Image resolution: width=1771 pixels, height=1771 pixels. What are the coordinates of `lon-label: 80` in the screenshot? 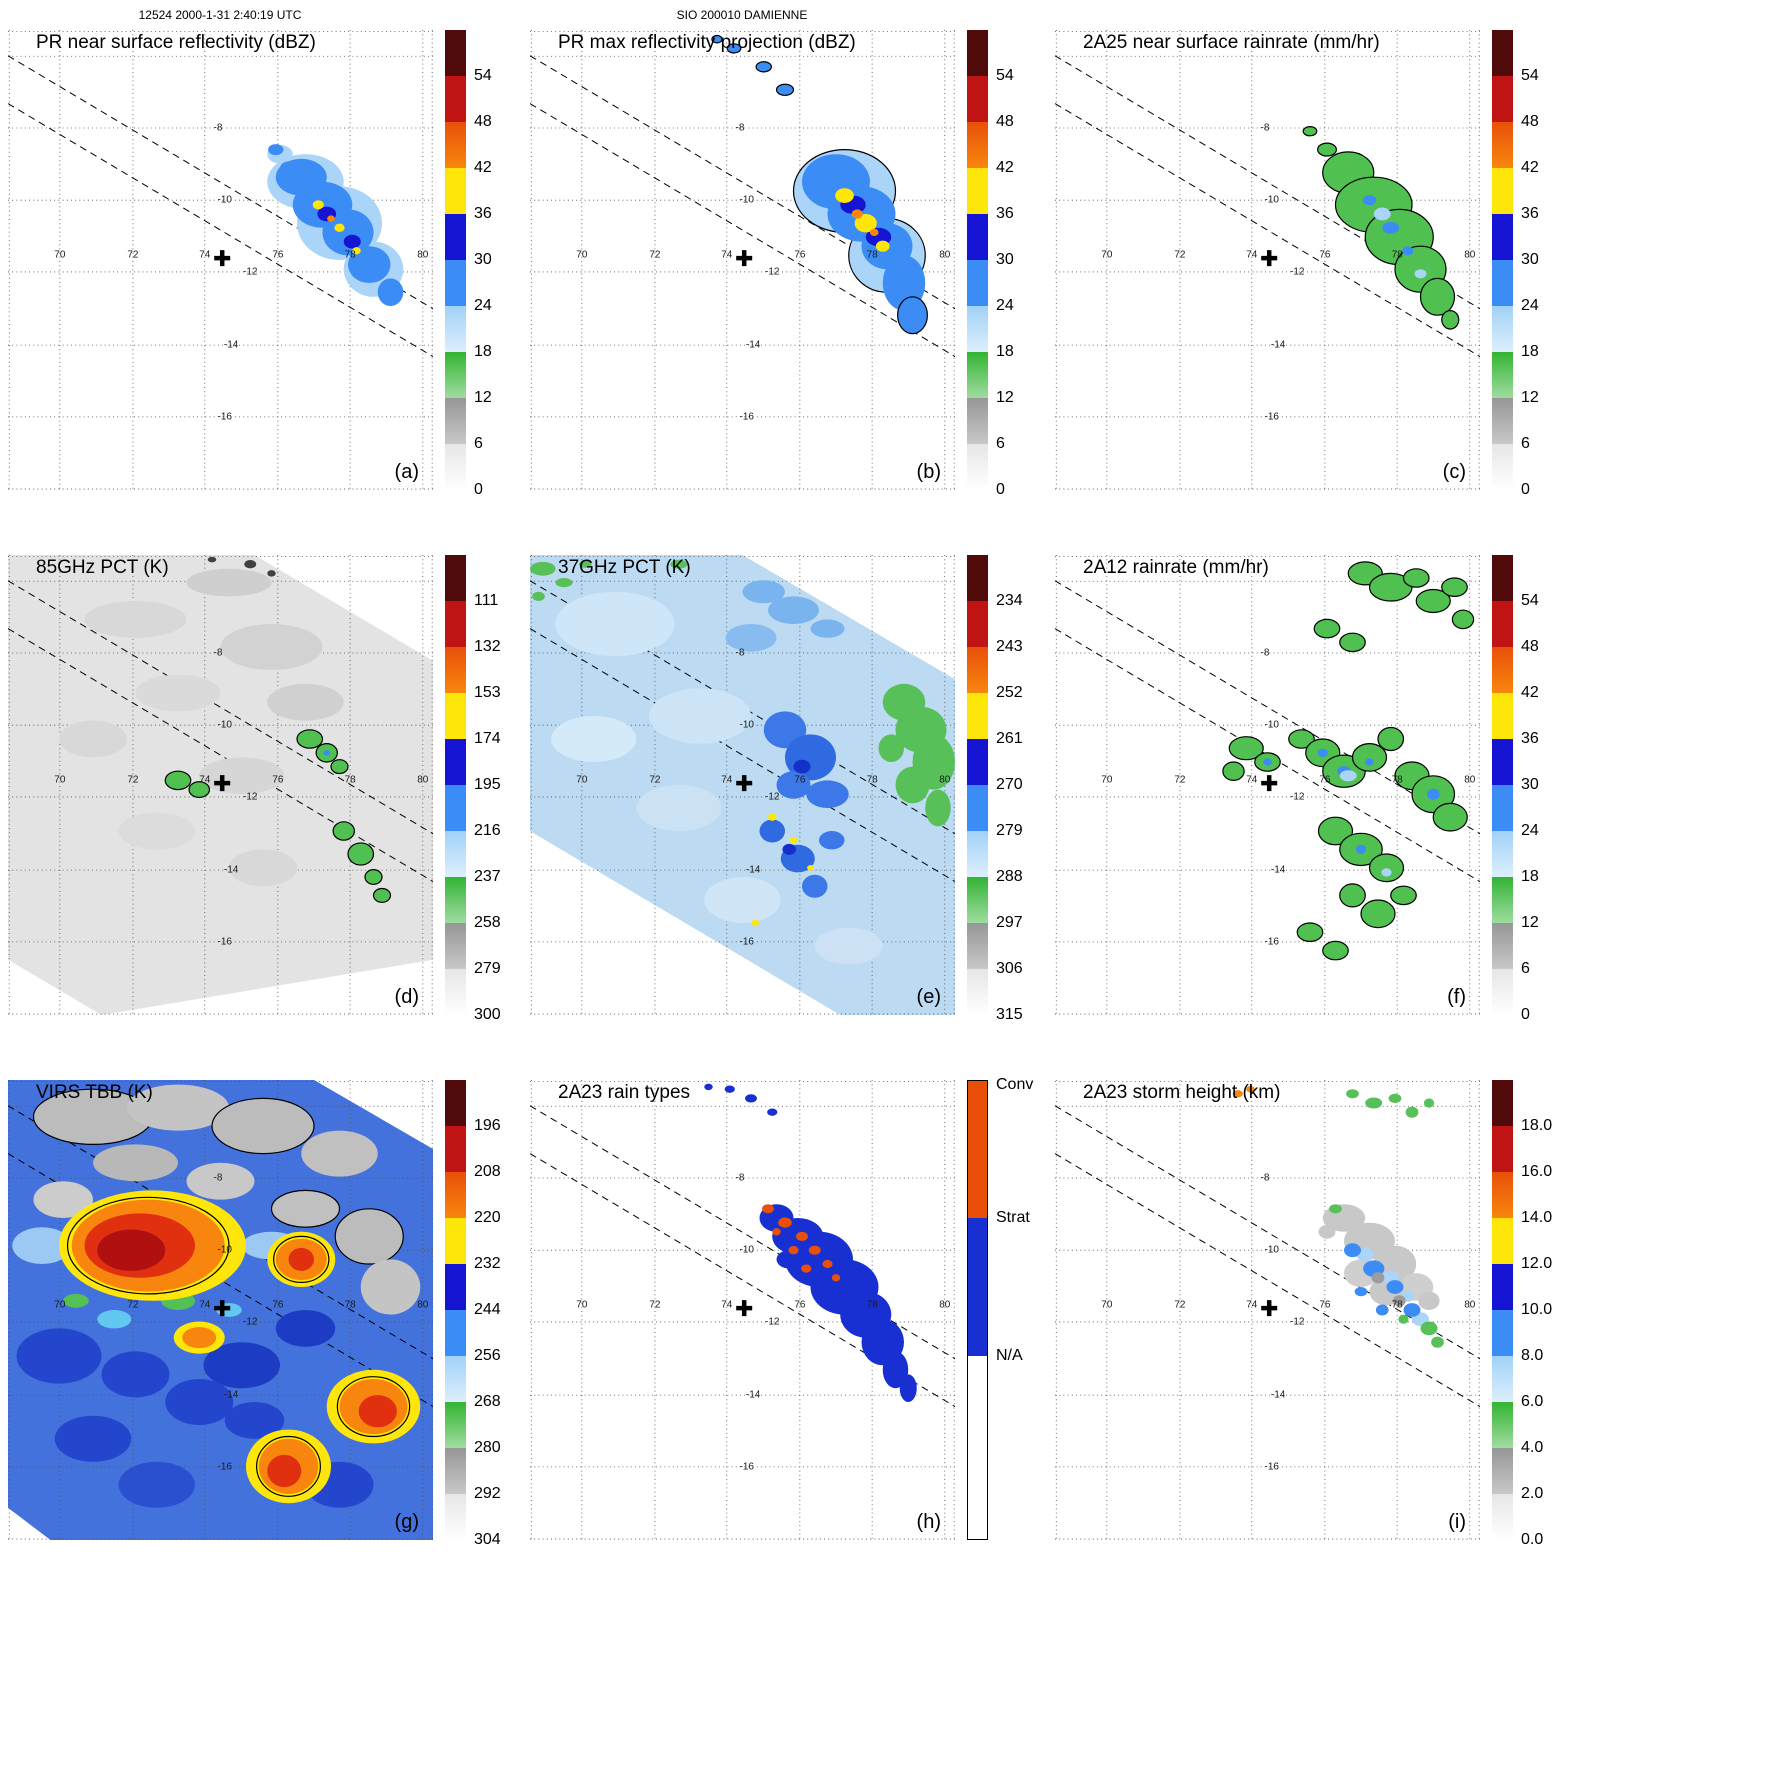 It's located at (945, 1305).